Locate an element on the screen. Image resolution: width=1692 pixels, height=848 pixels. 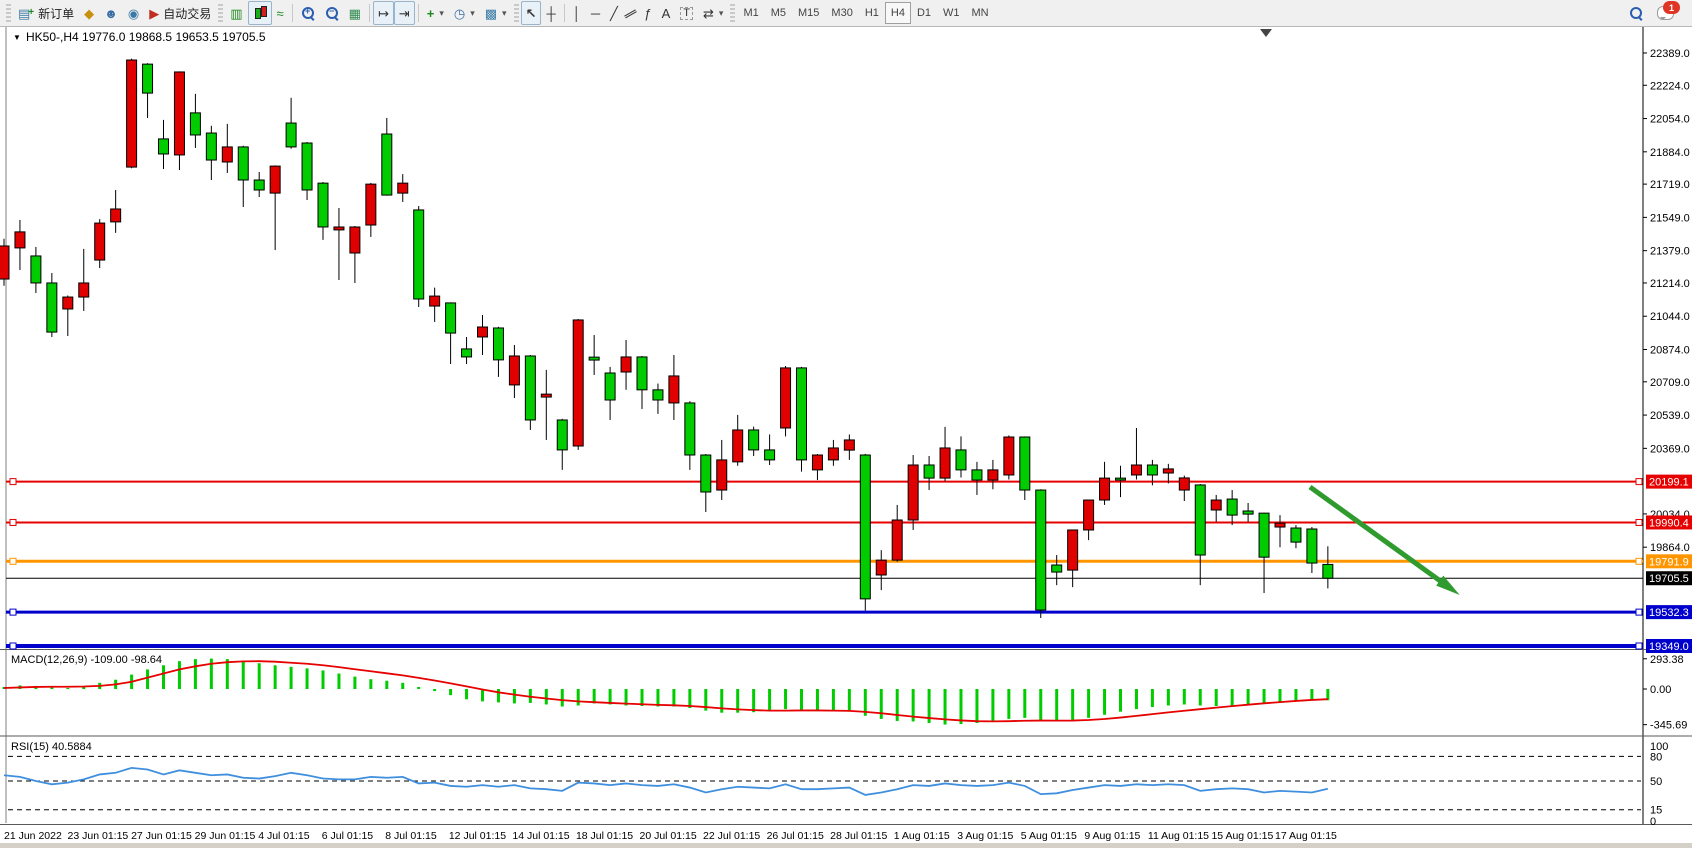
tile-windows-button: ▦ is located at coordinates (355, 13).